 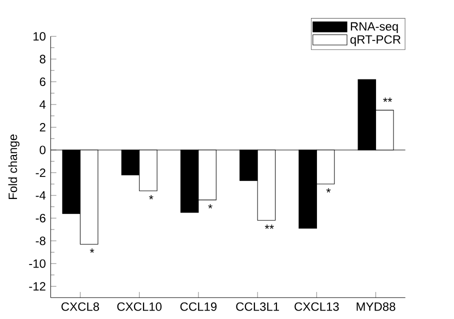 I want to click on x-tick-label: CCL19, so click(x=198, y=306).